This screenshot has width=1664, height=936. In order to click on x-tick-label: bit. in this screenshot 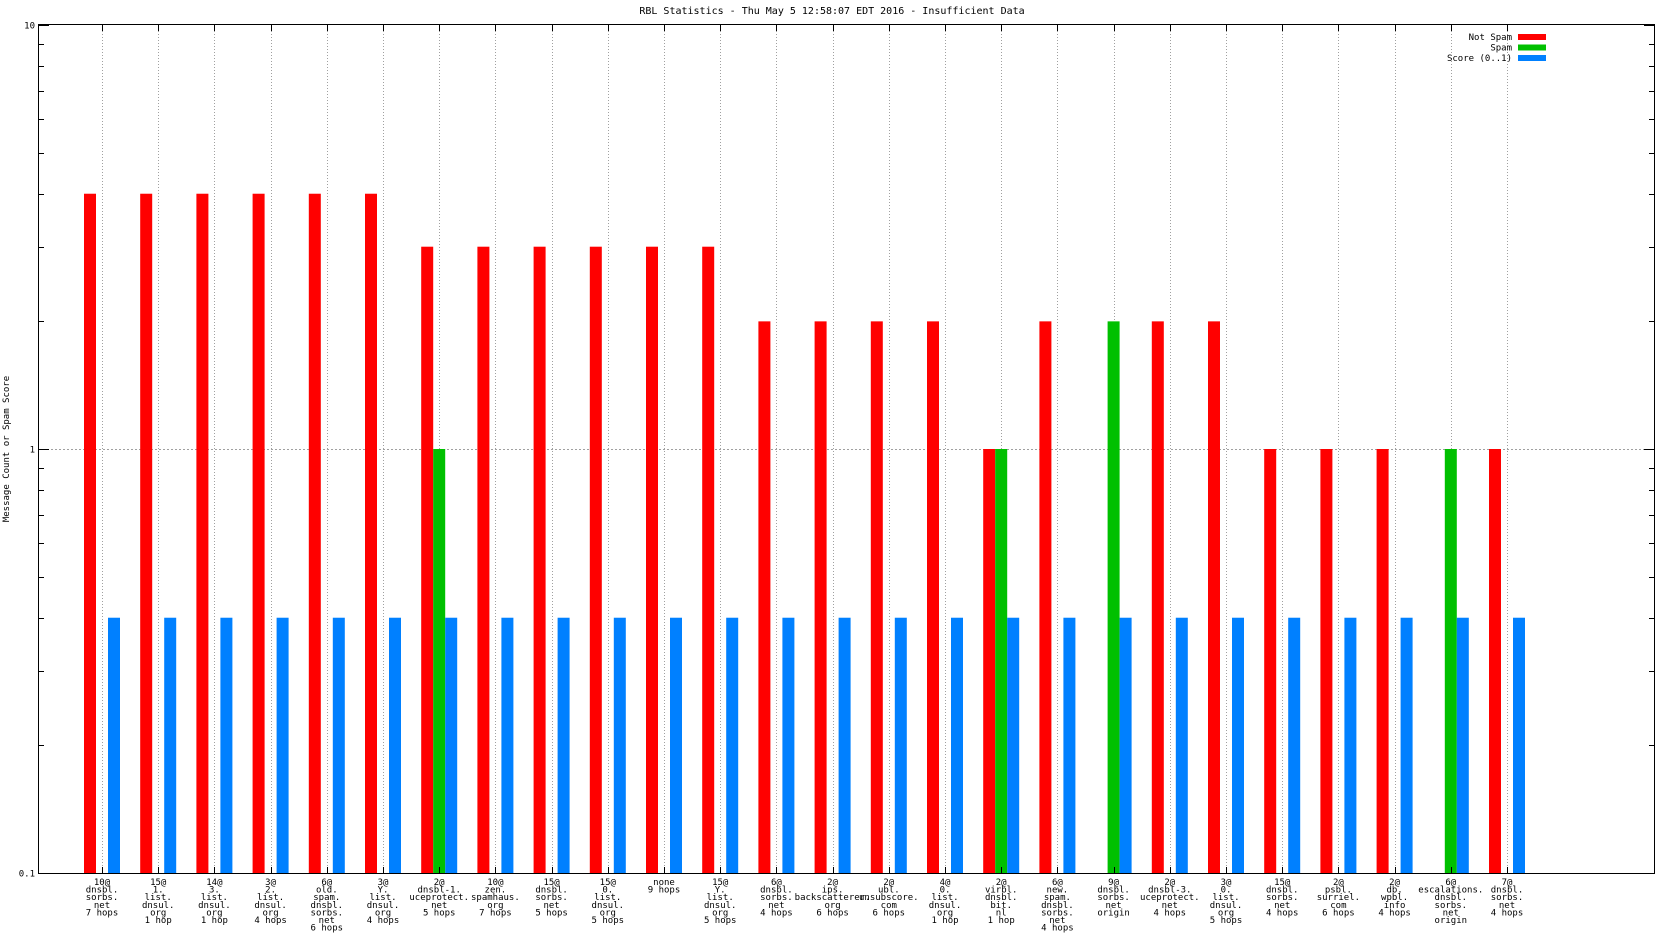, I will do `click(1001, 906)`.